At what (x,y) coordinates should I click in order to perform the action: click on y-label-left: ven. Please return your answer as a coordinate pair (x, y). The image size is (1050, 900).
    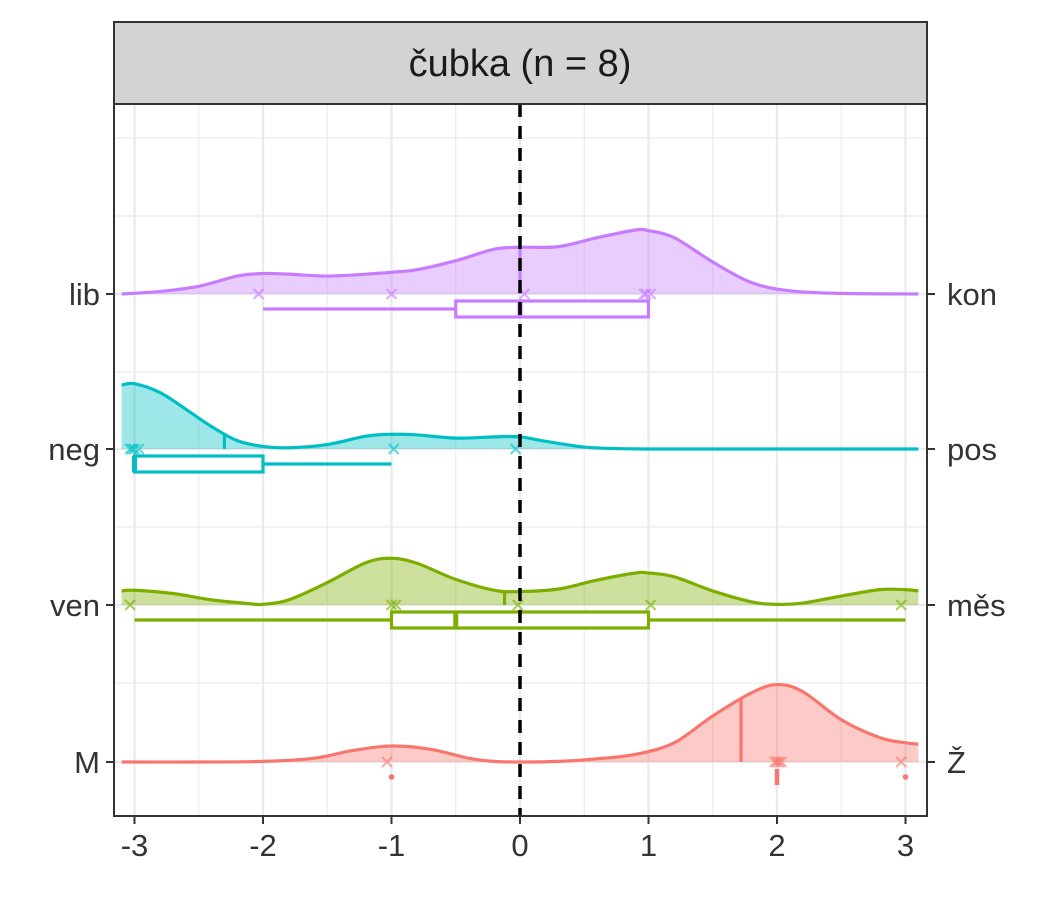
    Looking at the image, I should click on (75, 605).